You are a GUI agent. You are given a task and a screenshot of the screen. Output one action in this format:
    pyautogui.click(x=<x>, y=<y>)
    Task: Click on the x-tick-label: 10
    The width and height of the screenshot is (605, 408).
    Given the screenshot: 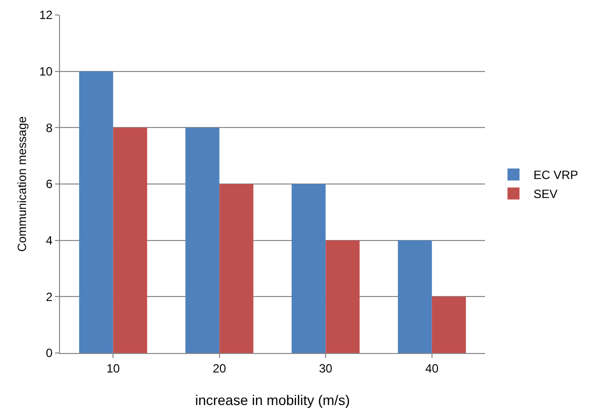 What is the action you would take?
    pyautogui.click(x=113, y=368)
    